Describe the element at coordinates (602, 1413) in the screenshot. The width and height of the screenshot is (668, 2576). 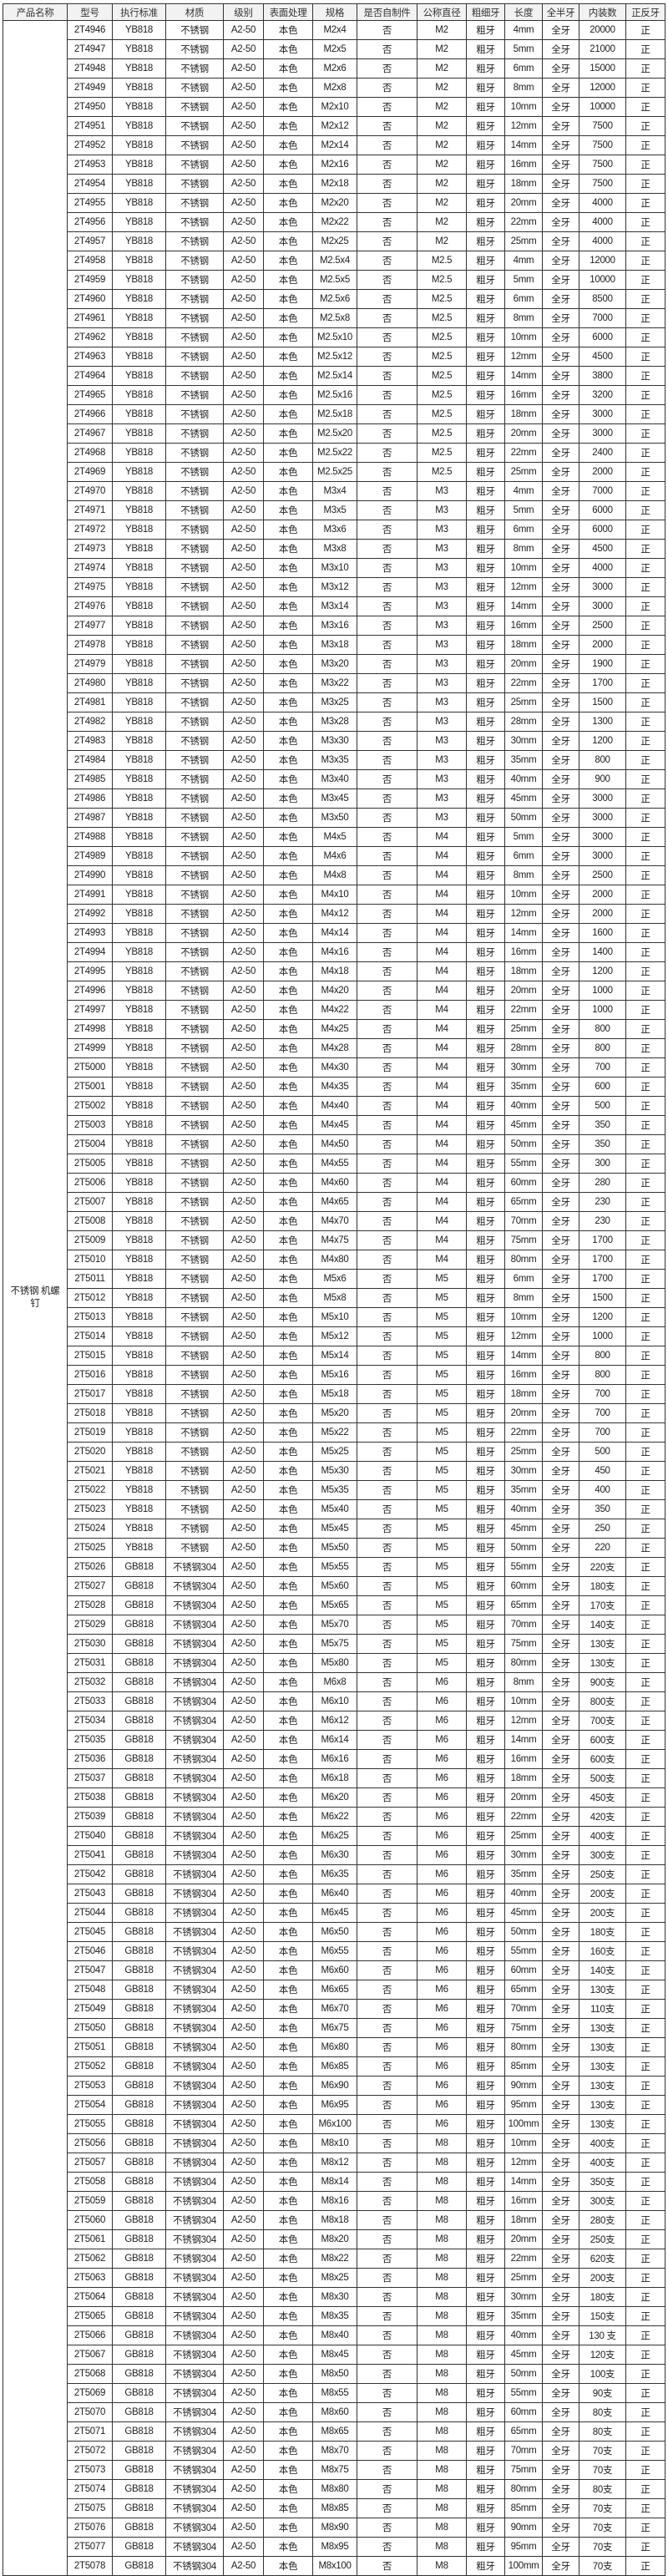
I see `cell-quantity: 700` at that location.